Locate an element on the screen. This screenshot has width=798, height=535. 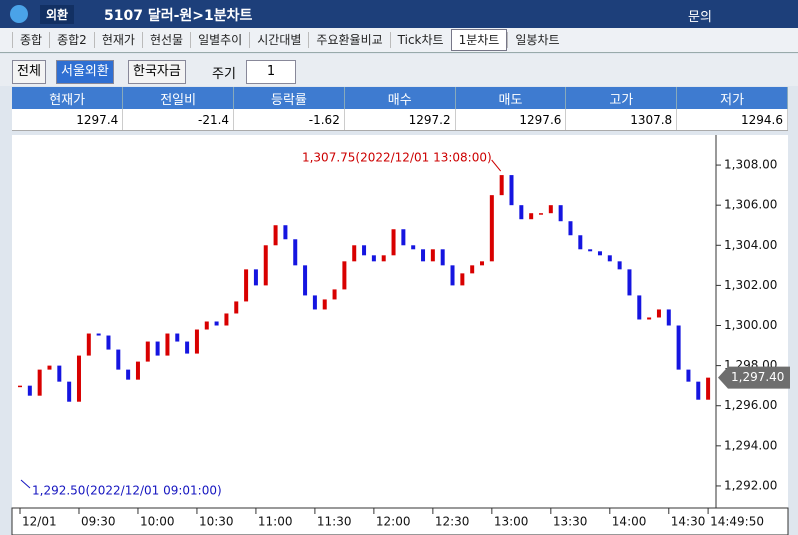
tab: 일봉차트 is located at coordinates (536, 40).